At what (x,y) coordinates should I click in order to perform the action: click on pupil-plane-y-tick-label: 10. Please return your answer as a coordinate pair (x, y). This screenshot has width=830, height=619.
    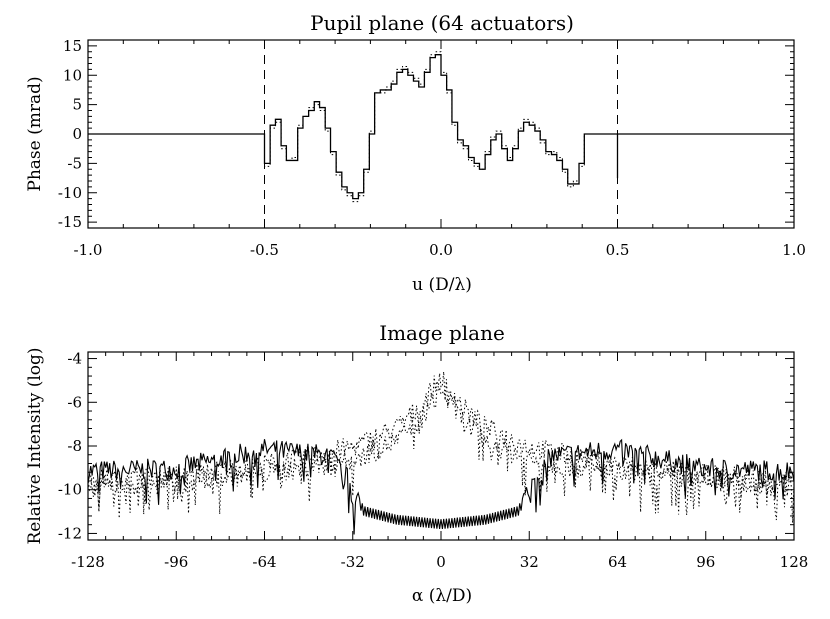
    Looking at the image, I should click on (72, 75).